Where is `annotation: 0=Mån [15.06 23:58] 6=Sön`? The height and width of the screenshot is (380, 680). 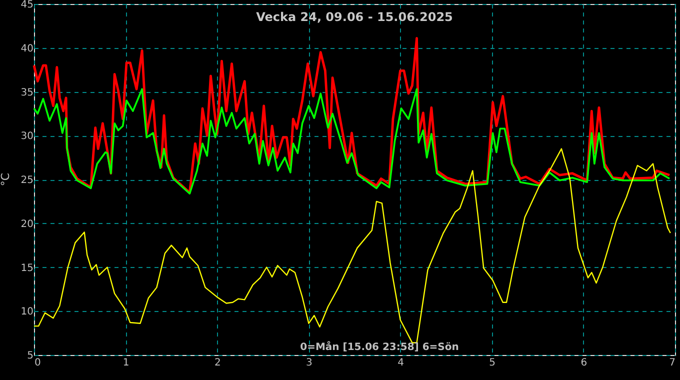 annotation: 0=Mån [15.06 23:58] 6=Sön is located at coordinates (379, 347).